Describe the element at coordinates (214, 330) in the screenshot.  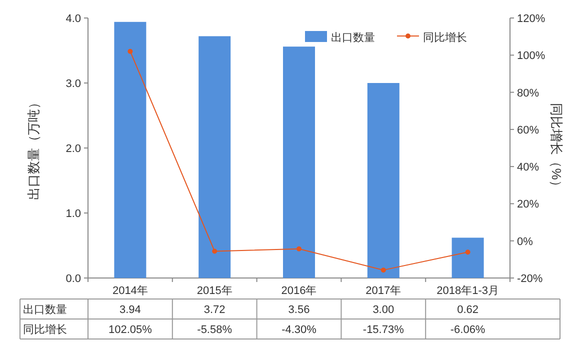
I see `data-label: -5.58%` at that location.